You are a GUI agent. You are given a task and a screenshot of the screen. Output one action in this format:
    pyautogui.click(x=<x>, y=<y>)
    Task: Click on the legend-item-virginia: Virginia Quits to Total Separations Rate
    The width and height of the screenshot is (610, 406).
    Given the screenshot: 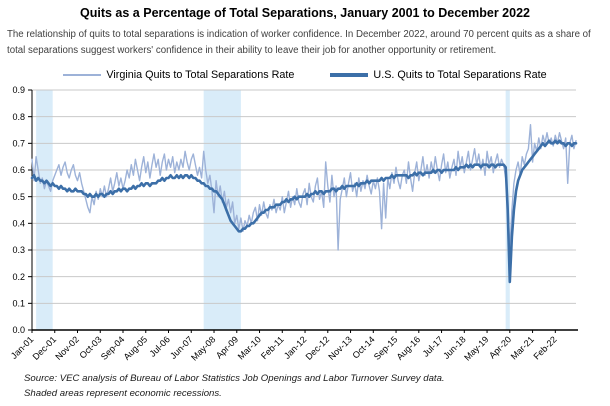 What is the action you would take?
    pyautogui.click(x=178, y=75)
    